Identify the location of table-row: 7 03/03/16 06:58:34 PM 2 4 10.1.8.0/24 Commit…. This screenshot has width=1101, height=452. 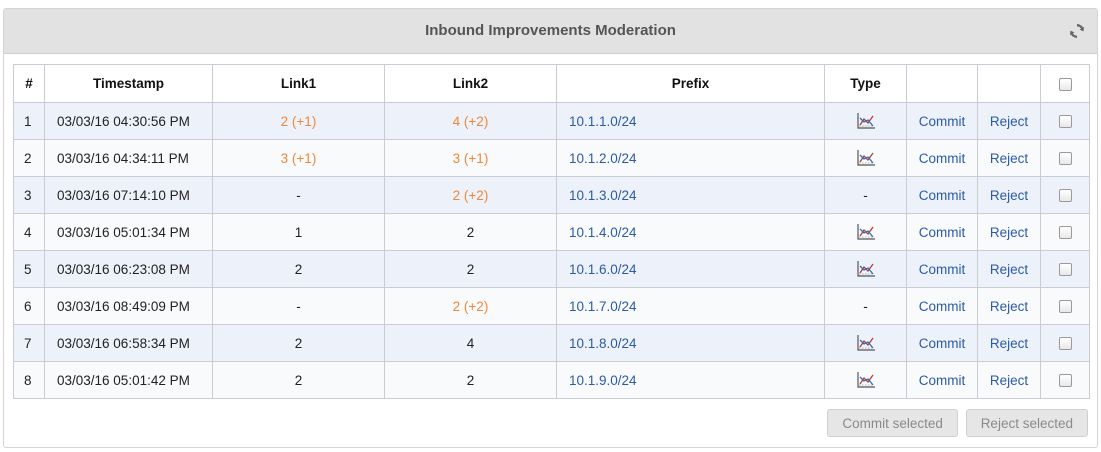
(551, 343).